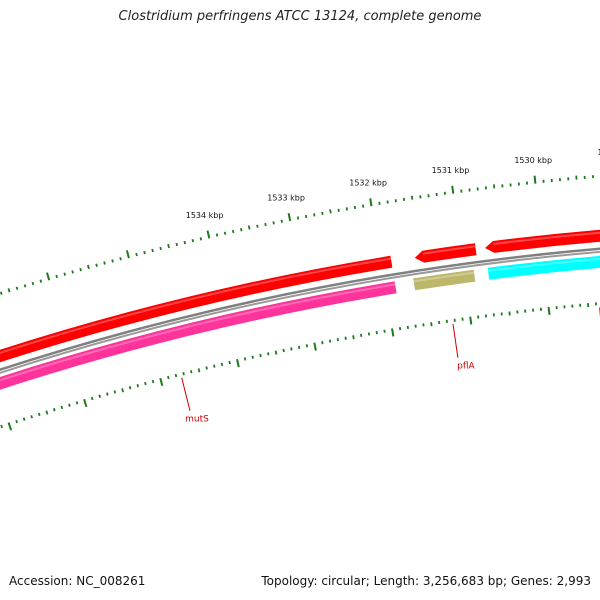 Image resolution: width=600 pixels, height=600 pixels. I want to click on gene-arrow-pflA, so click(444, 280).